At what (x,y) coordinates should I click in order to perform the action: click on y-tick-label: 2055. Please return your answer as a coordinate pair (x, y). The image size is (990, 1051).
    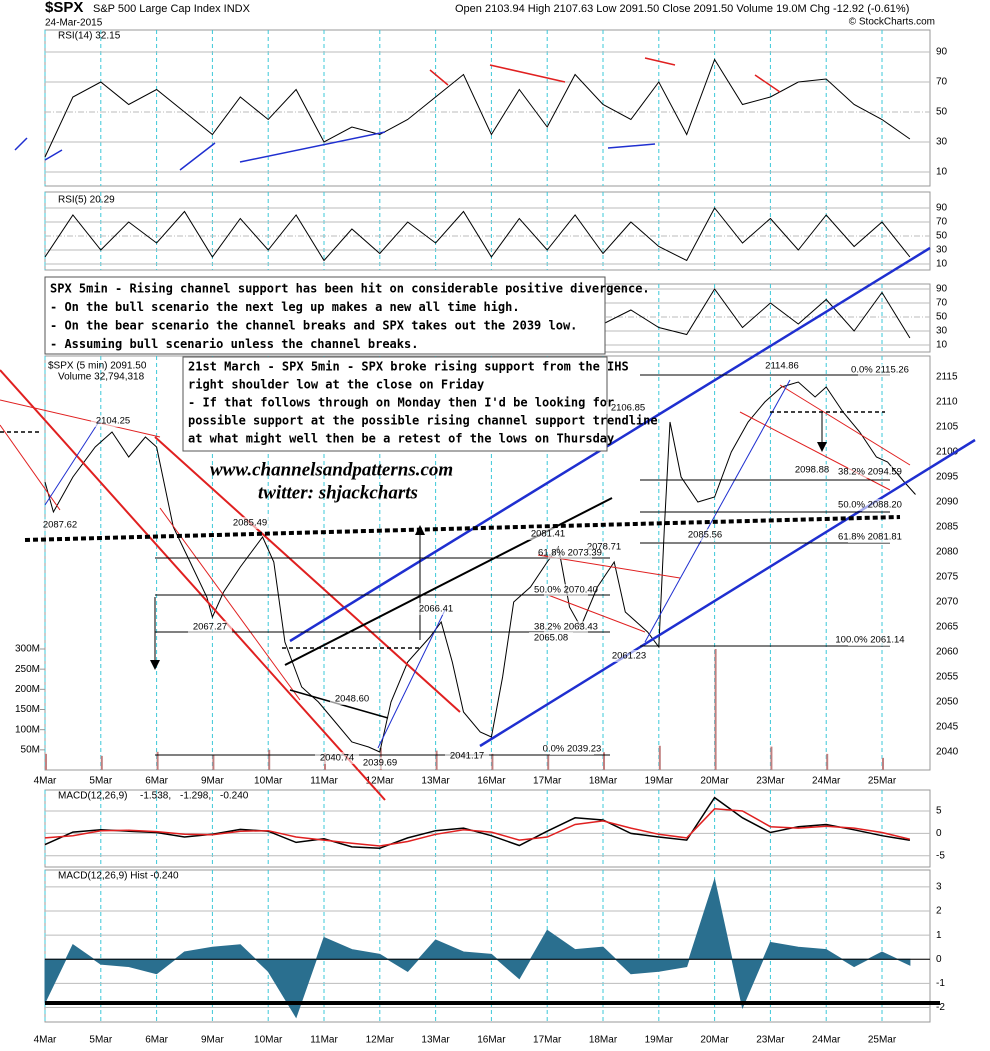
    Looking at the image, I should click on (947, 677).